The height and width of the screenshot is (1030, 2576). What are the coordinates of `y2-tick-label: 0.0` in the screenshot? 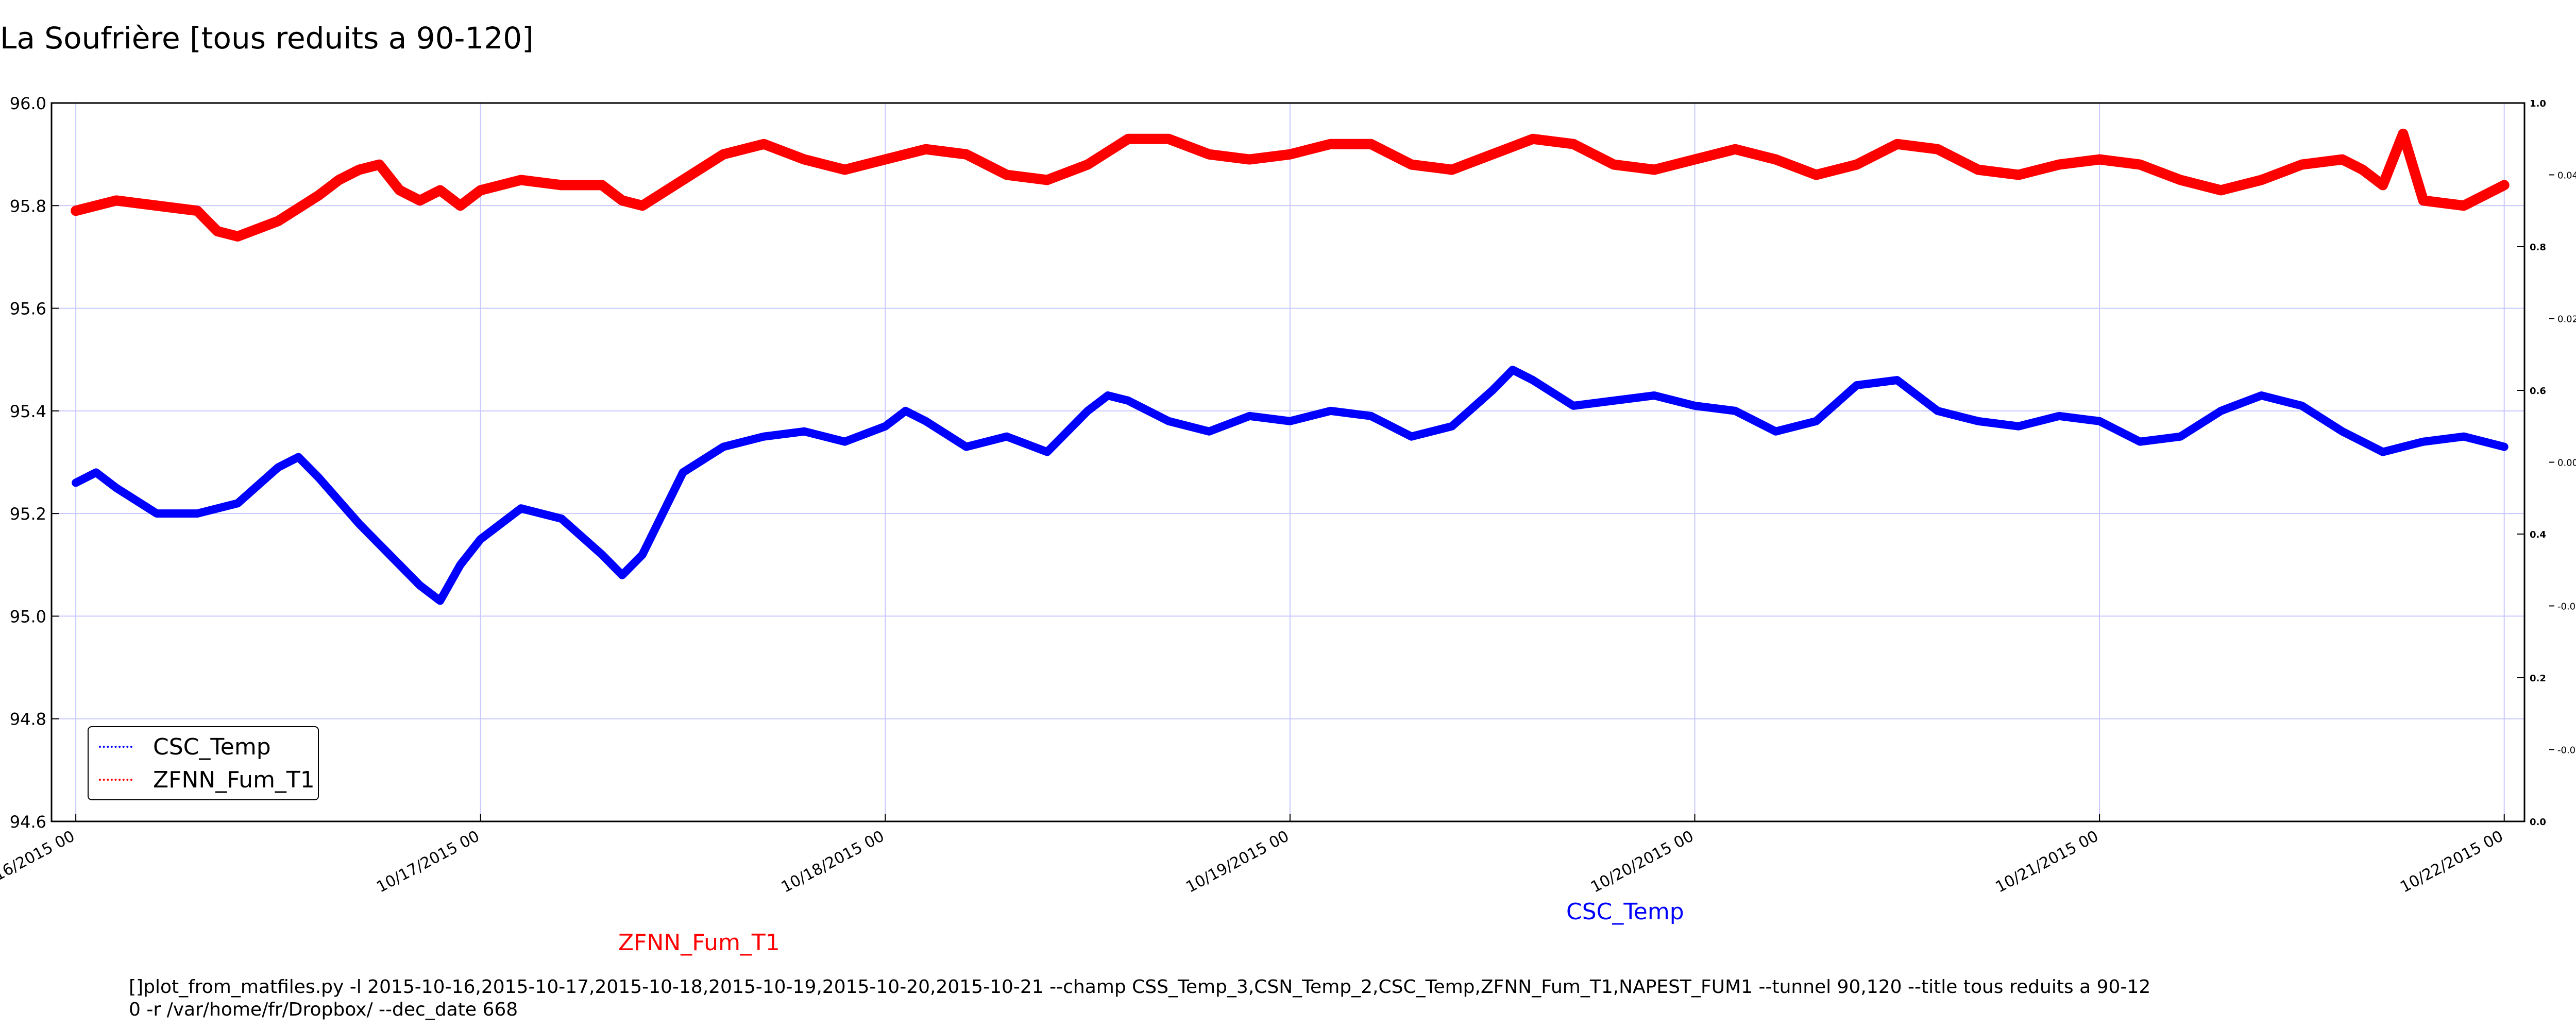 It's located at (2538, 822).